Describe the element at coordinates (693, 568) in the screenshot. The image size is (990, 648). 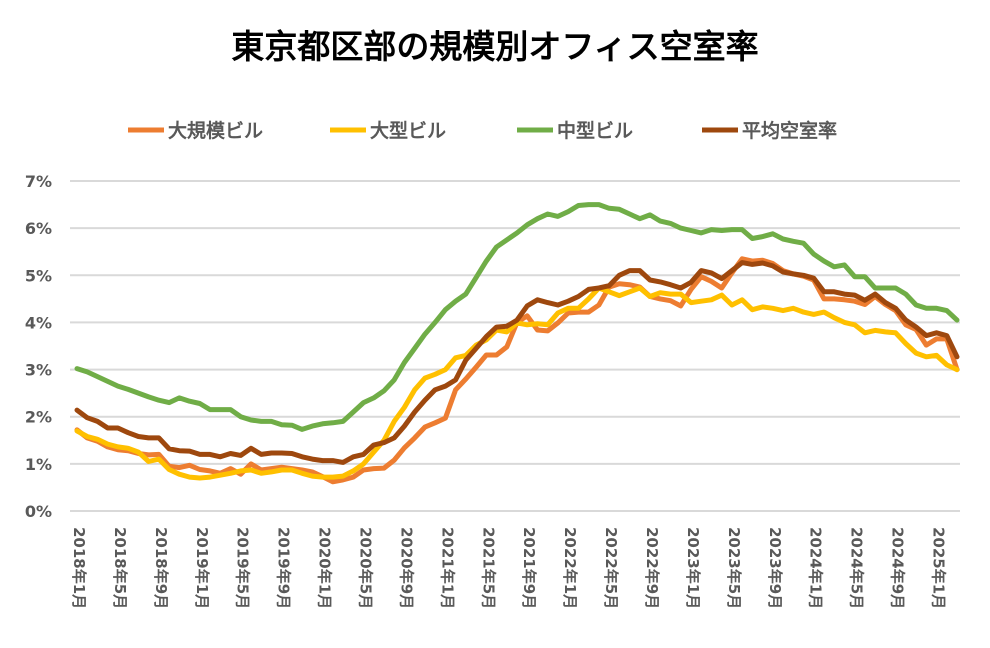
I see `x-tick-label: 2023年1月` at that location.